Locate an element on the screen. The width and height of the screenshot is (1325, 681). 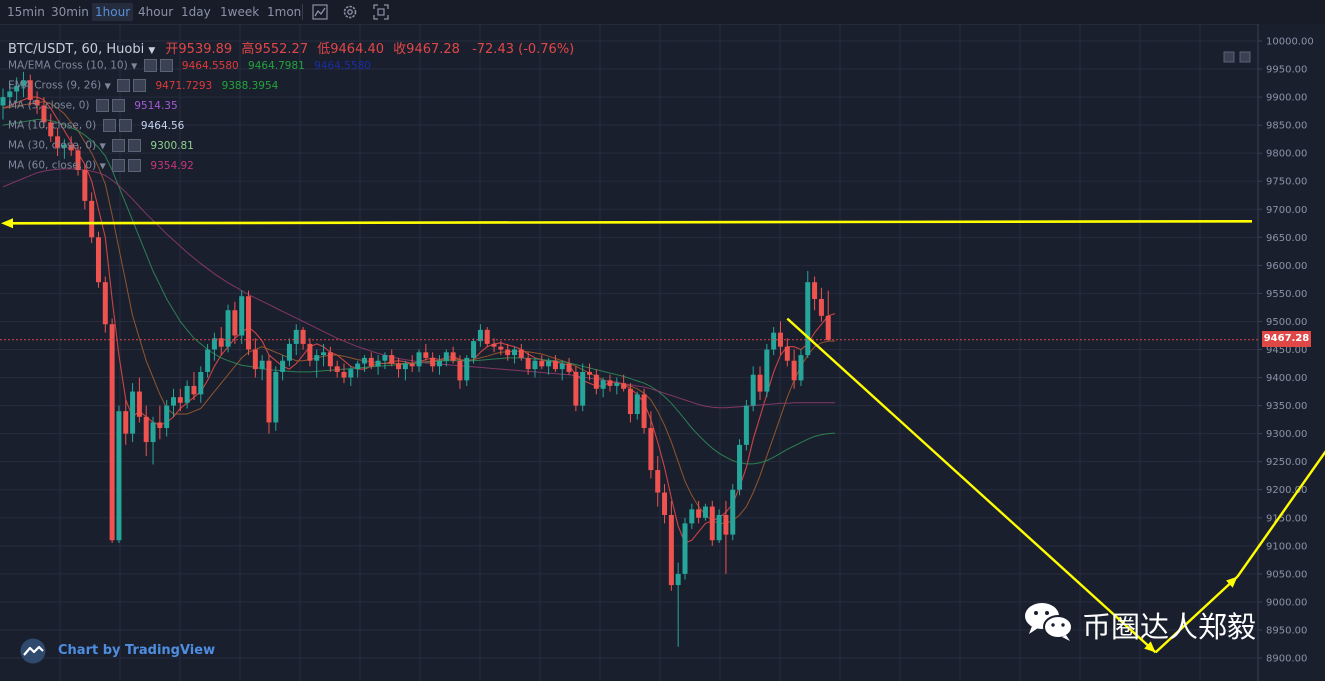
settings-gear-icon is located at coordinates (350, 12).